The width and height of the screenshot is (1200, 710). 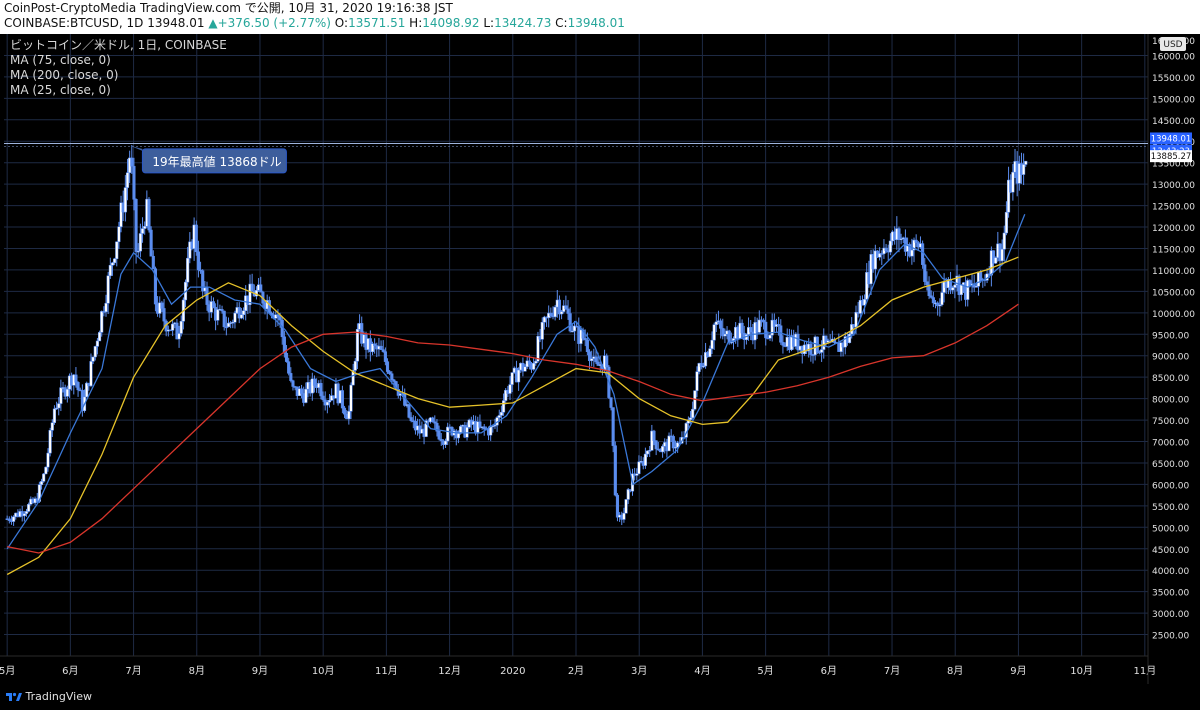 What do you see at coordinates (1170, 529) in the screenshot?
I see `y-tick-label: 5000.00` at bounding box center [1170, 529].